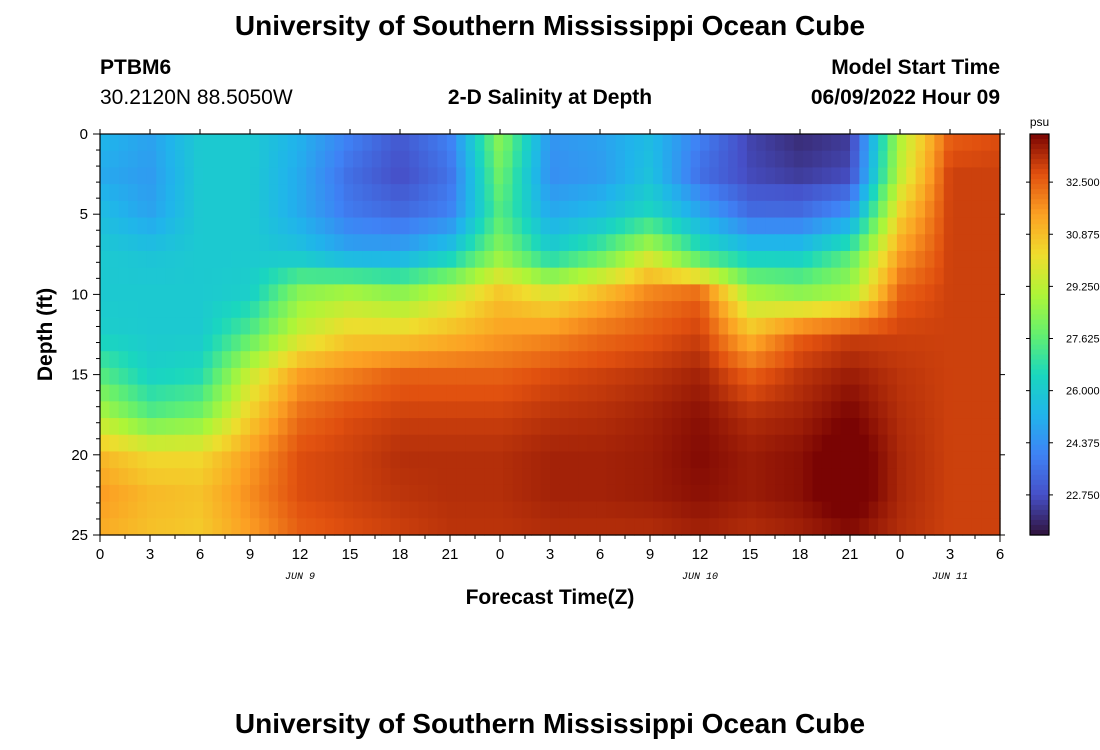 This screenshot has height=750, width=1100. Describe the element at coordinates (1000, 554) in the screenshot. I see `x-tick-label: 6` at that location.